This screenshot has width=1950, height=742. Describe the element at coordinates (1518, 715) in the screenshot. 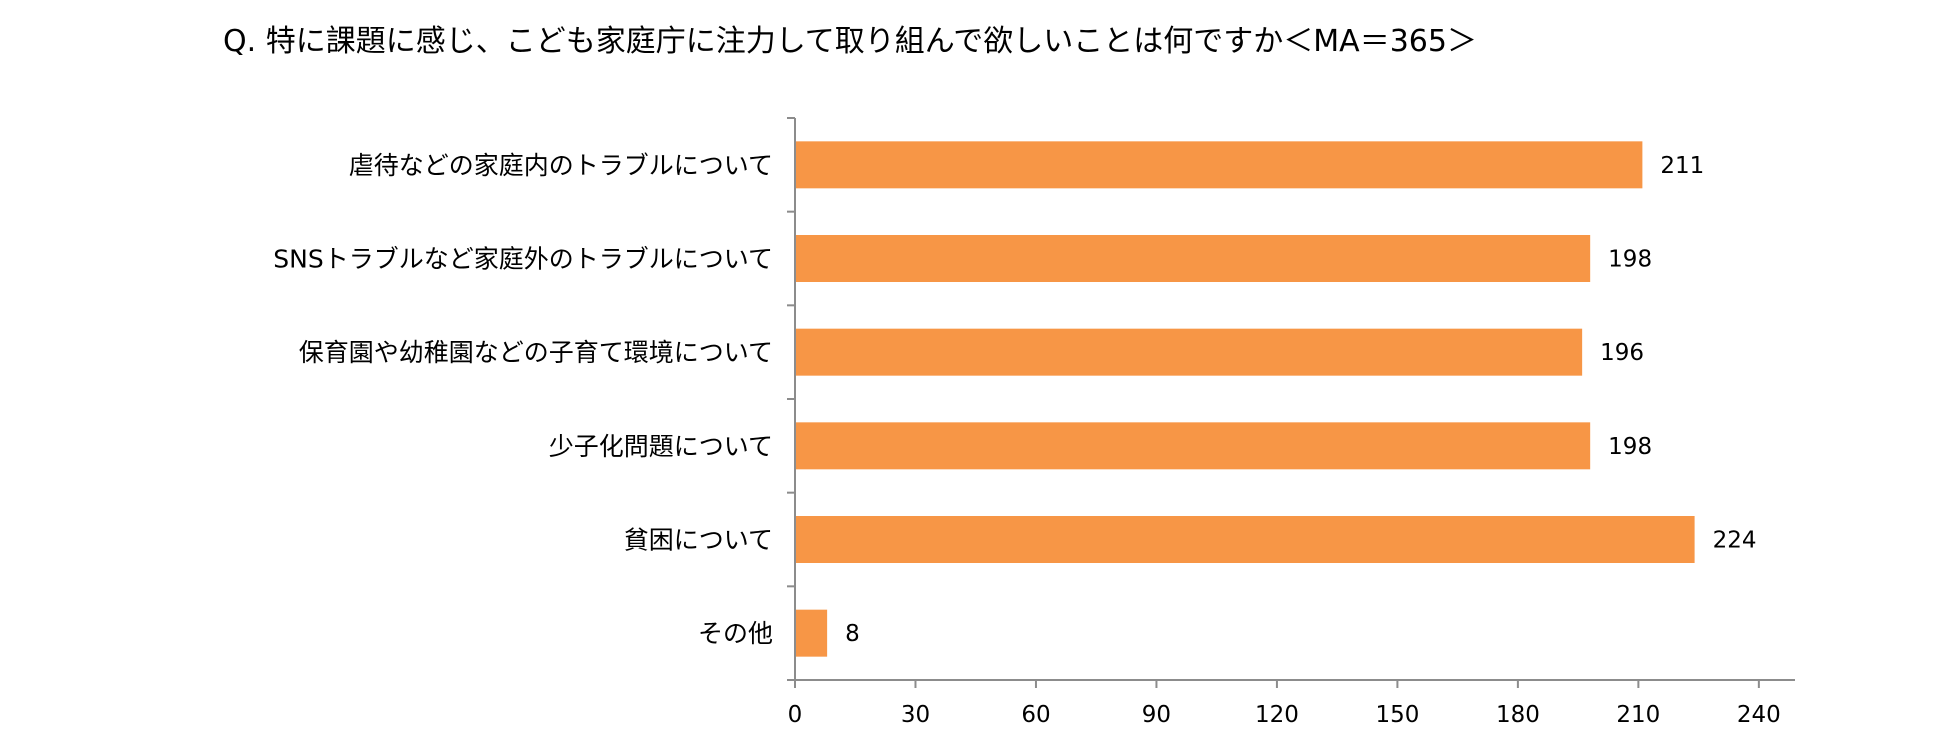

I see `x-tick-label-6: 180` at that location.